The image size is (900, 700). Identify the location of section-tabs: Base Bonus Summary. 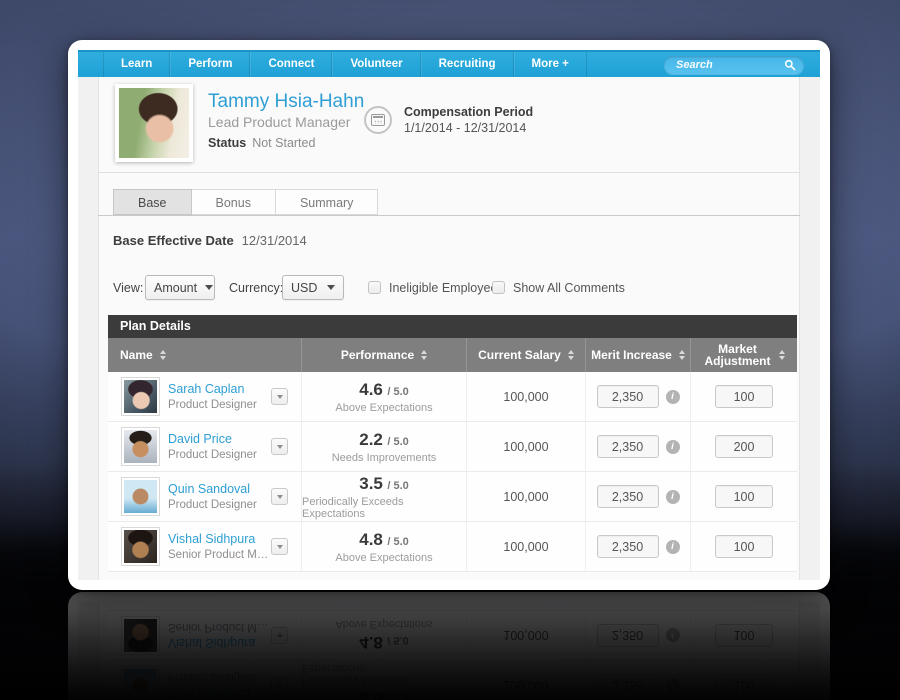
(246, 202).